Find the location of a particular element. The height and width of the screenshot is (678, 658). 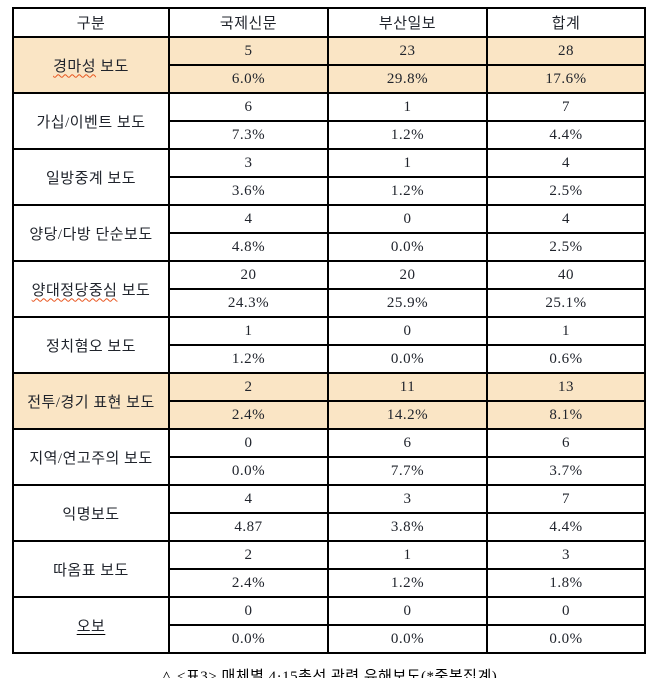

percent-cell: 24.3% is located at coordinates (248, 303).